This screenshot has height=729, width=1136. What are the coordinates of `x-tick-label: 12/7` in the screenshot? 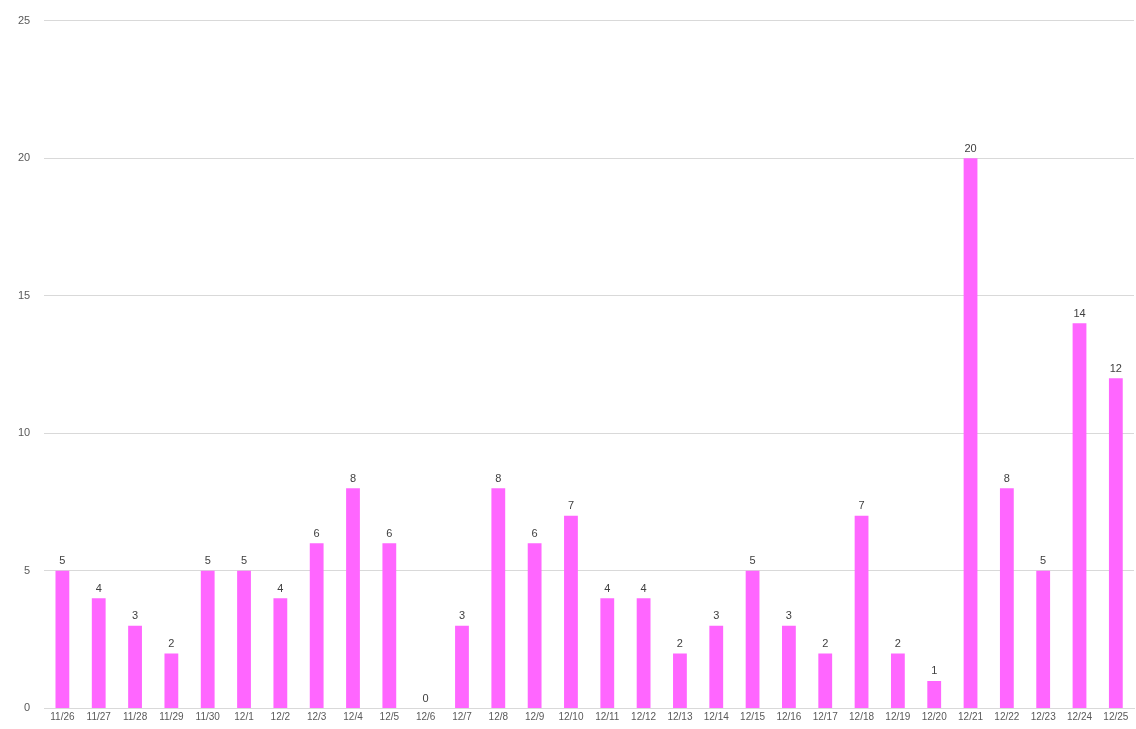 It's located at (462, 717).